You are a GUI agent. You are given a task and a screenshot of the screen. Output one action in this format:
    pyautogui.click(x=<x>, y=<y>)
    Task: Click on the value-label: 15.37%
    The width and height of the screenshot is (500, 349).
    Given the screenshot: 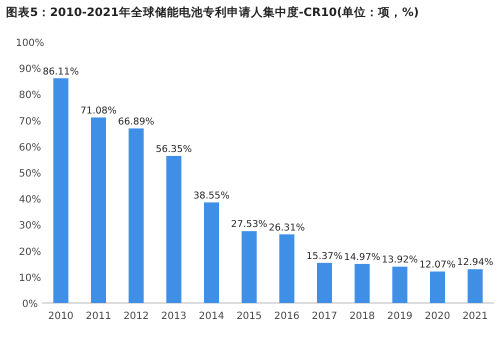 What is the action you would take?
    pyautogui.click(x=324, y=256)
    